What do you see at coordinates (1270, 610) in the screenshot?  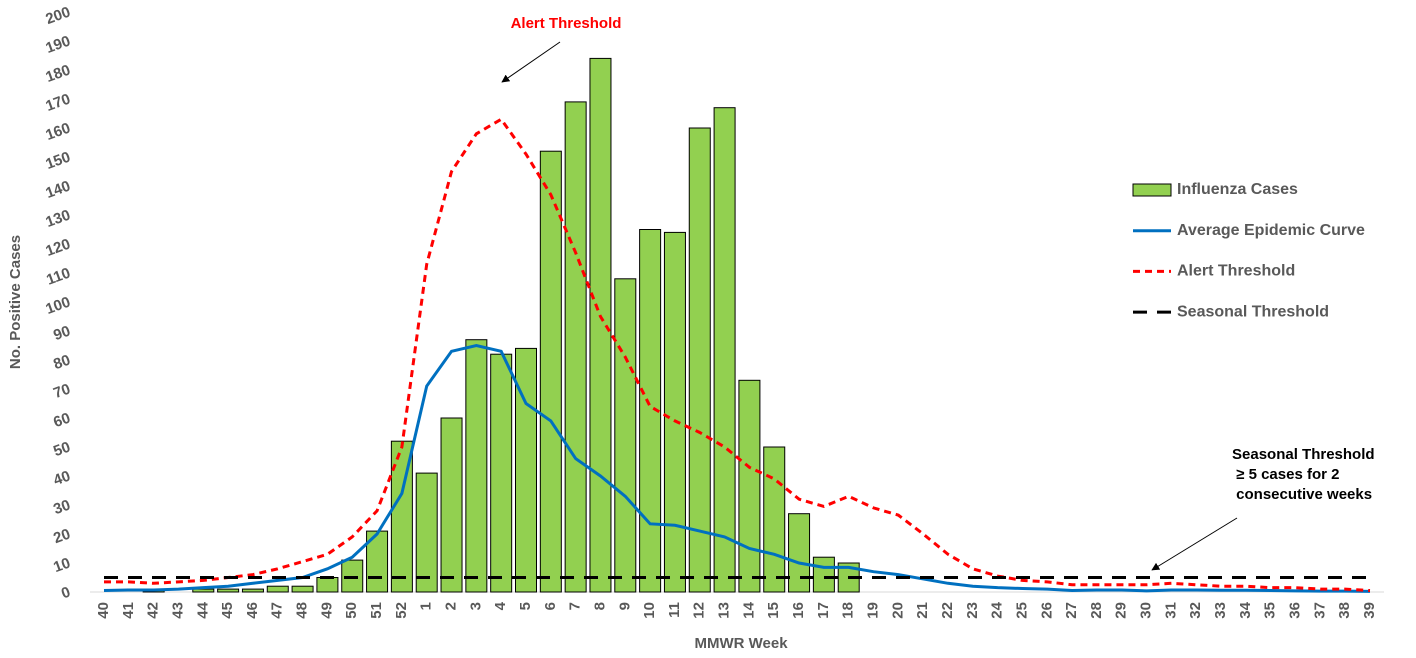 I see `x-tick-label: 35` at bounding box center [1270, 610].